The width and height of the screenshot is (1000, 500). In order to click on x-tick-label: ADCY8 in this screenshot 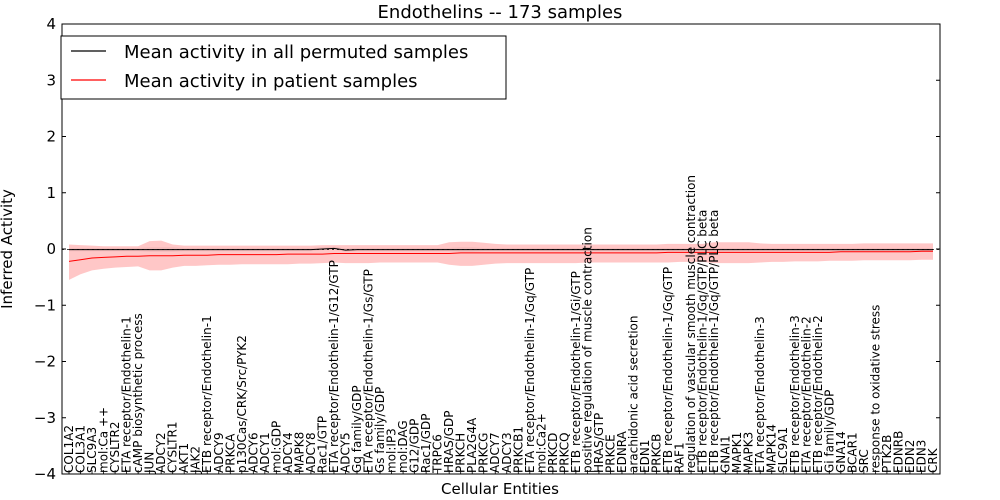, I will do `click(311, 452)`.